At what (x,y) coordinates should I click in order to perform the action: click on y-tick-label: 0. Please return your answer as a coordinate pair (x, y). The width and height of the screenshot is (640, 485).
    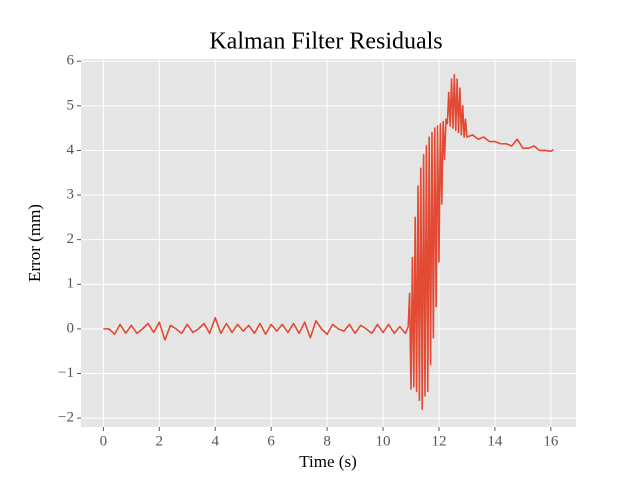
    Looking at the image, I should click on (71, 328).